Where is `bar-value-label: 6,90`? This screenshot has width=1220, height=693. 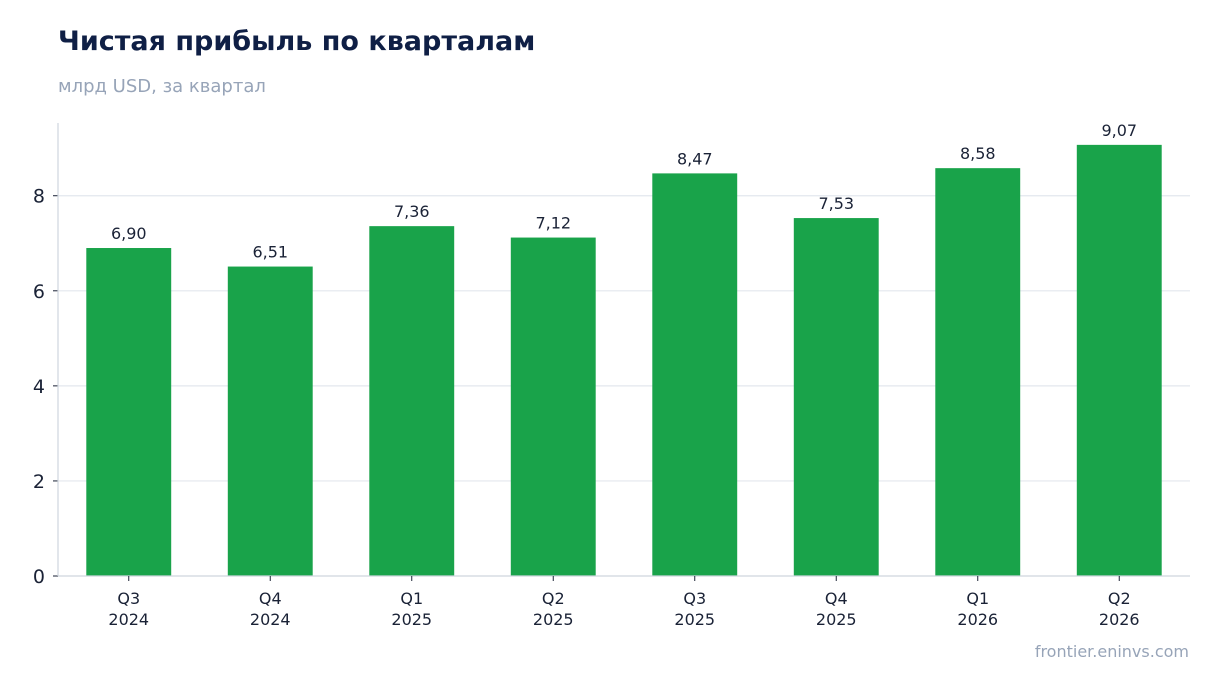 bar-value-label: 6,90 is located at coordinates (129, 233).